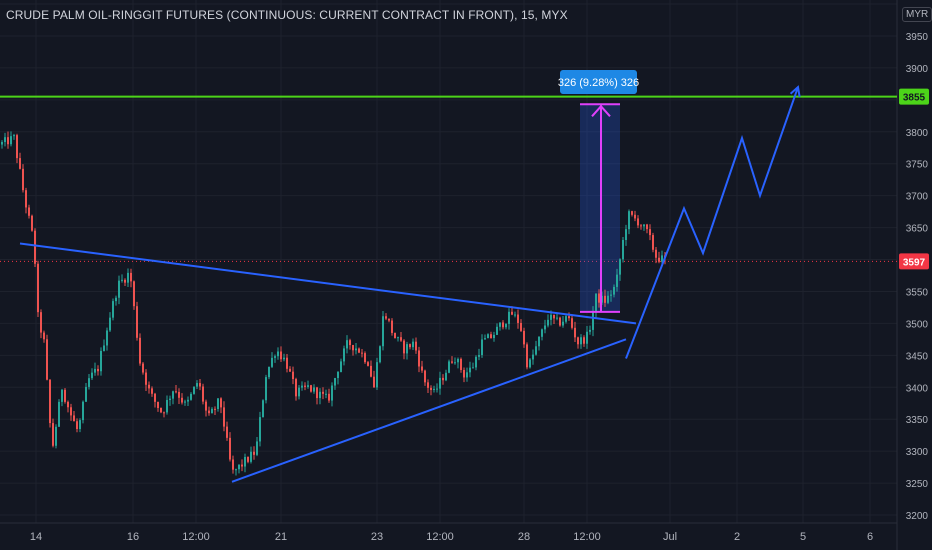 This screenshot has width=932, height=550. What do you see at coordinates (598, 83) in the screenshot?
I see `measure-label-text: 326 (9.28%) 326` at bounding box center [598, 83].